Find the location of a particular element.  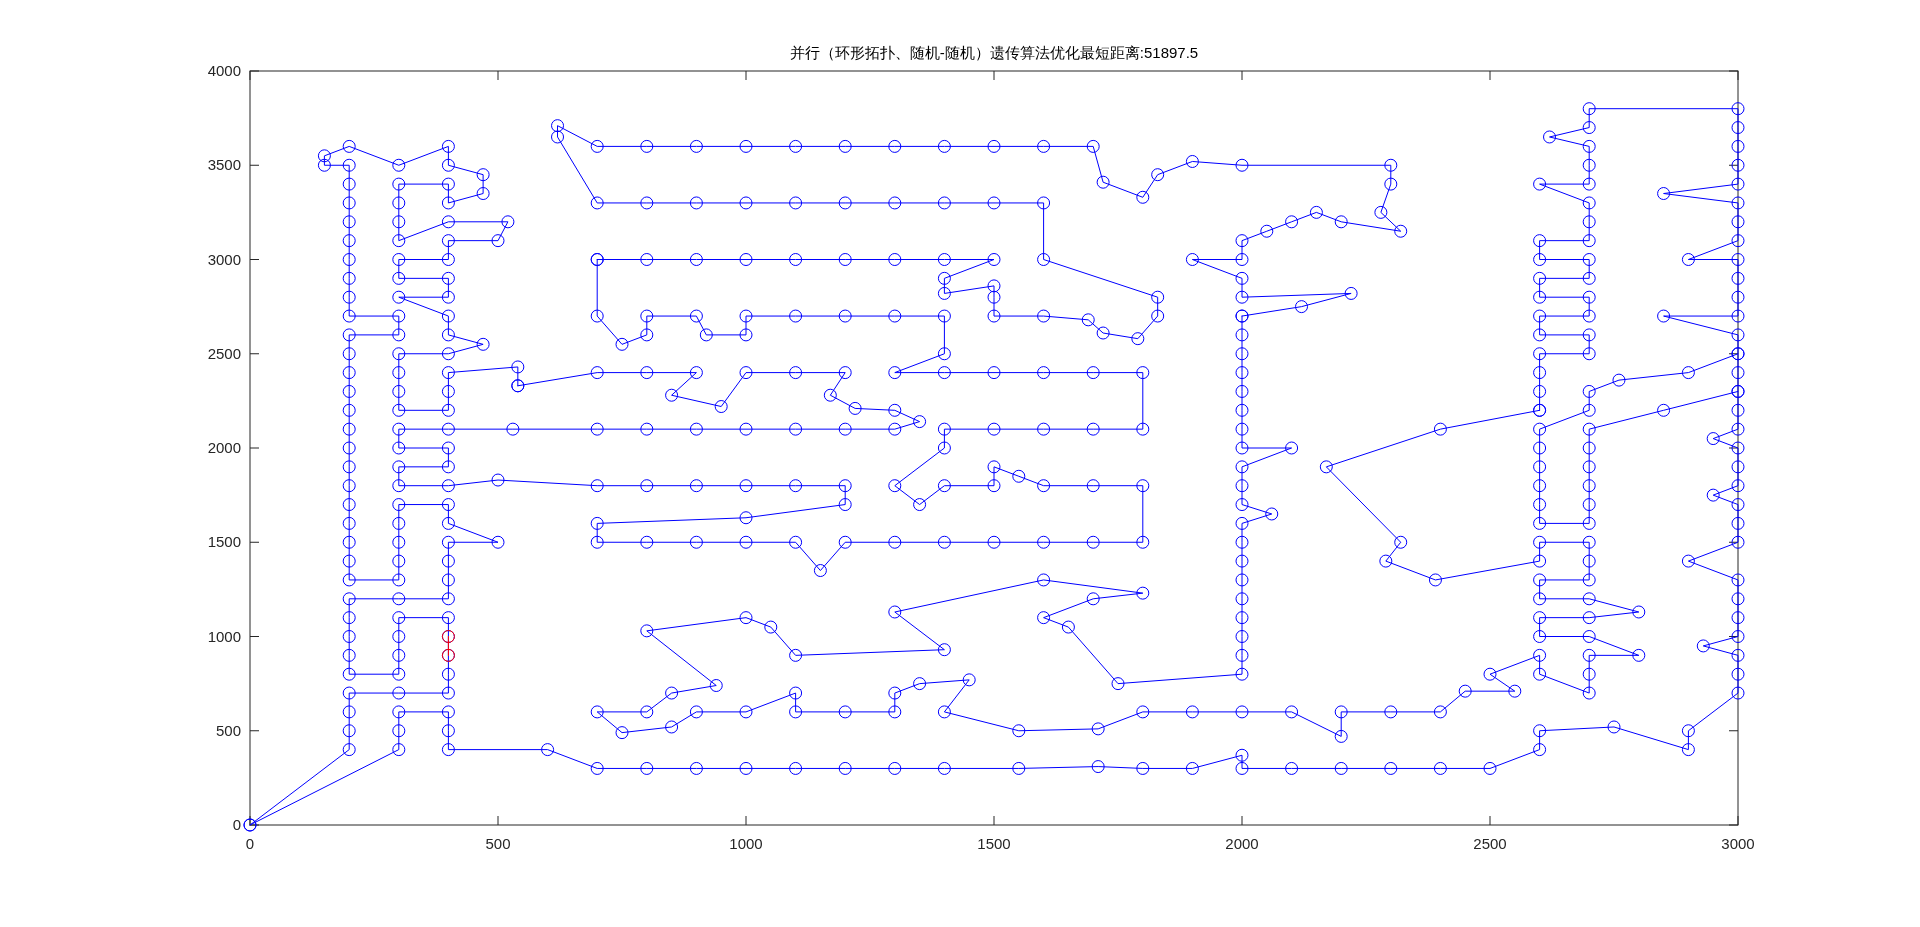

y-tick-label: 2000 is located at coordinates (224, 447).